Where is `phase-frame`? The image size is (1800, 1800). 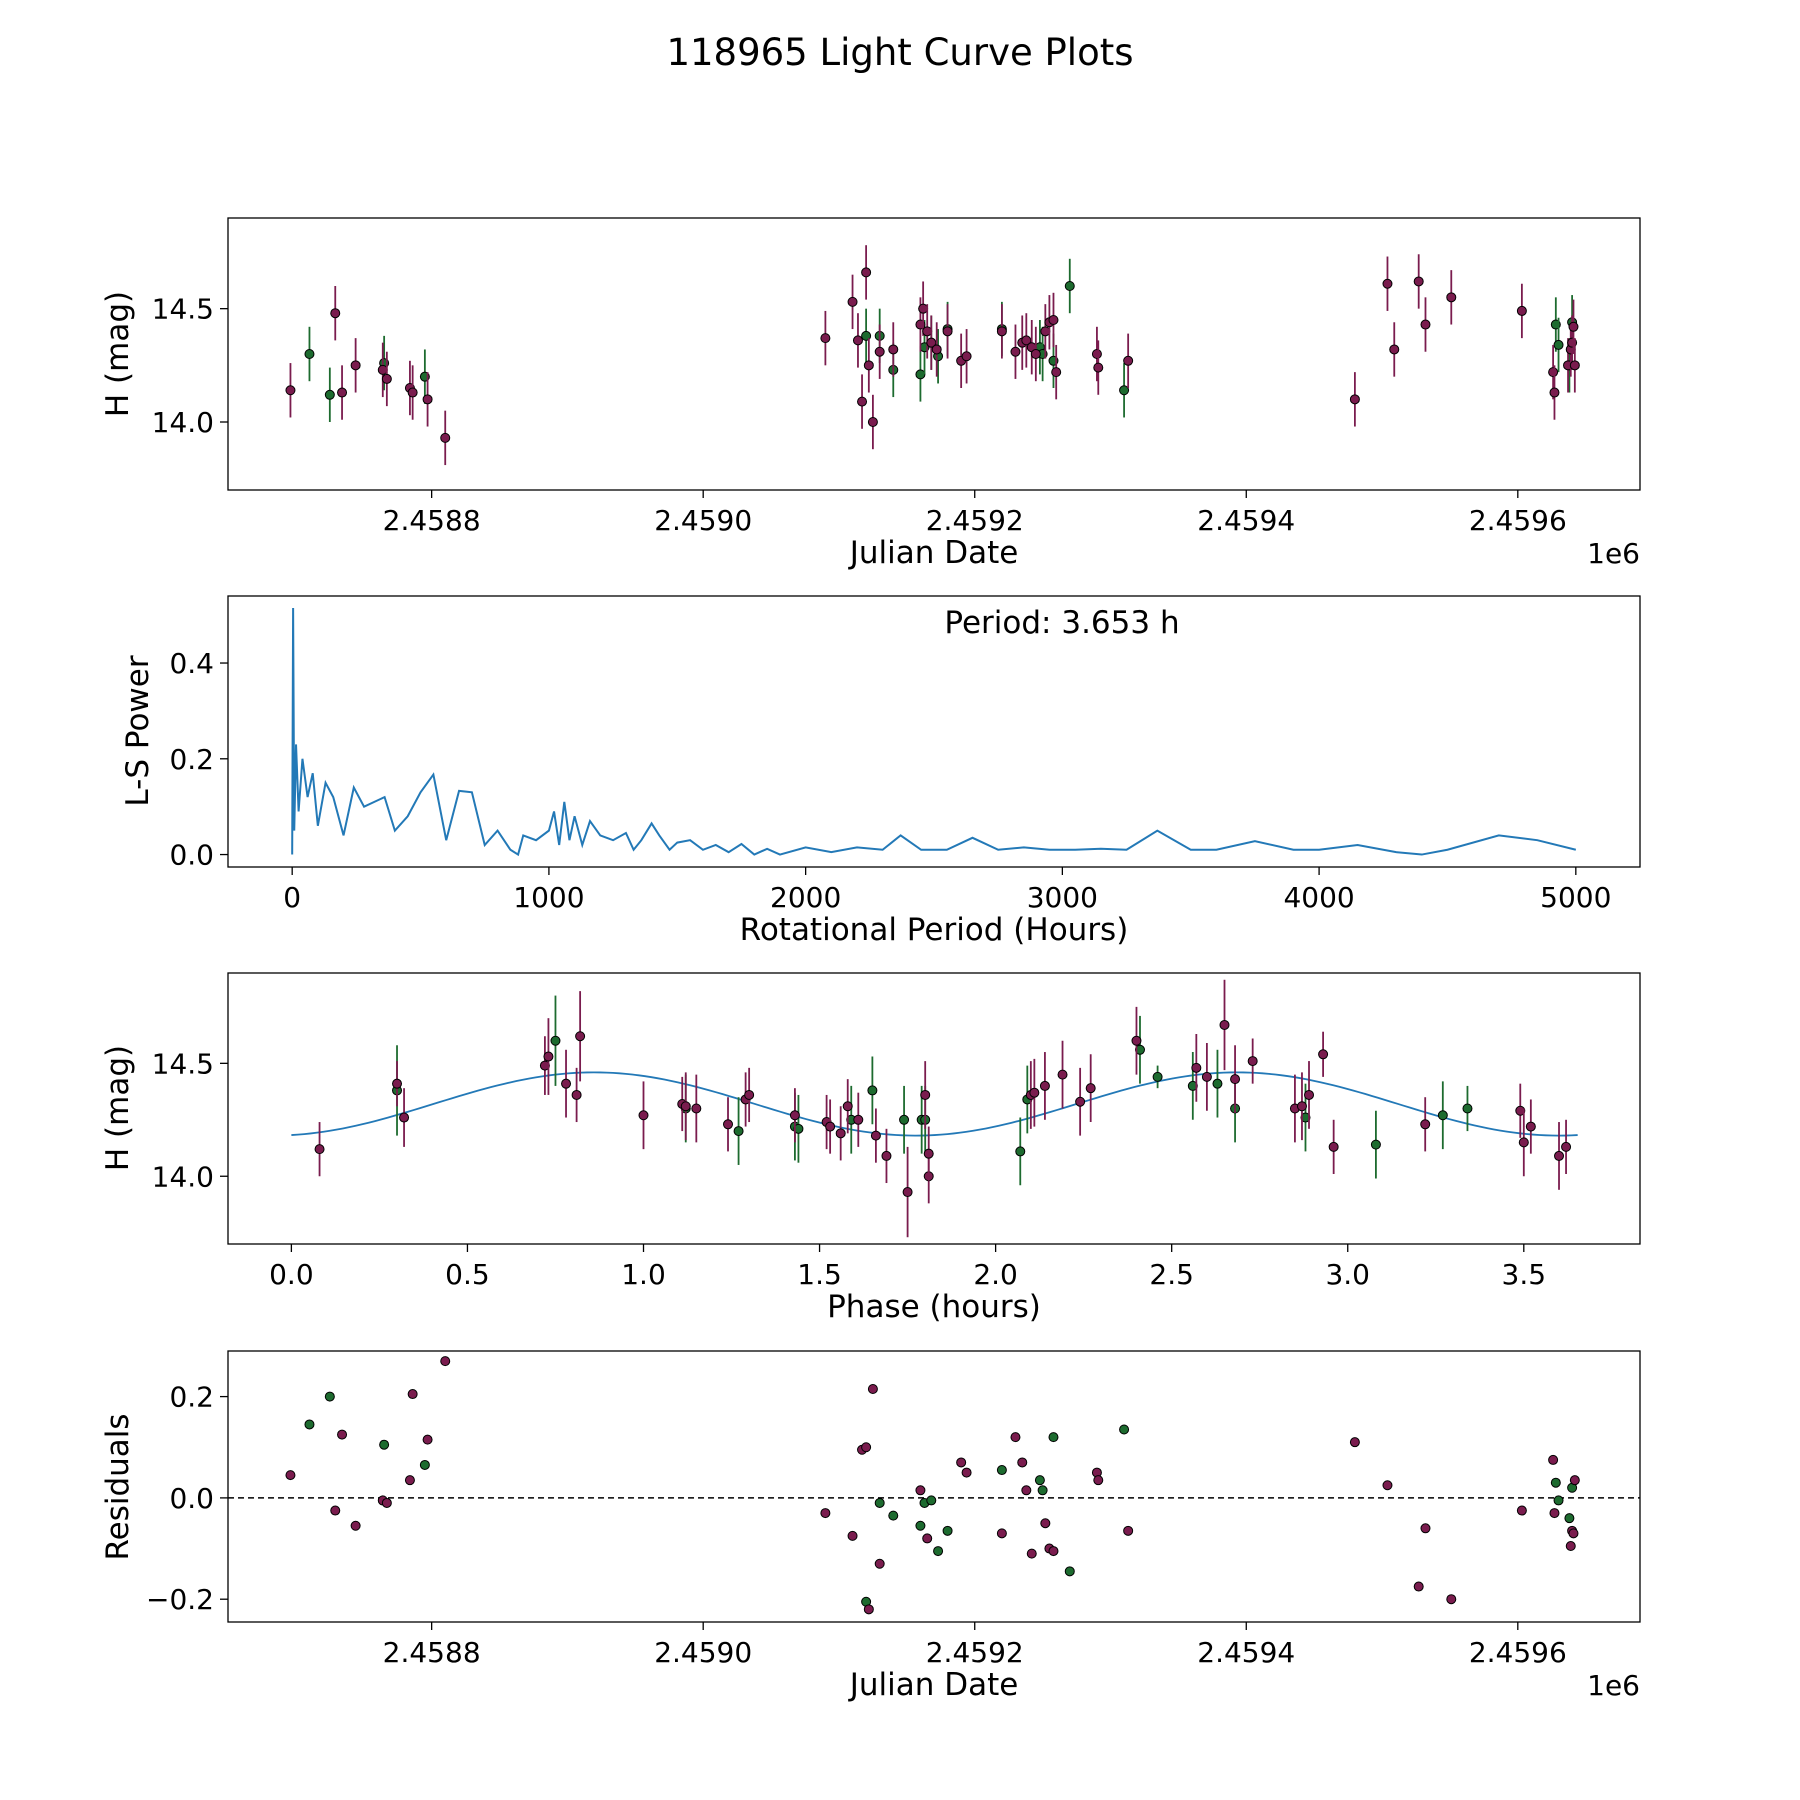 phase-frame is located at coordinates (934, 1108).